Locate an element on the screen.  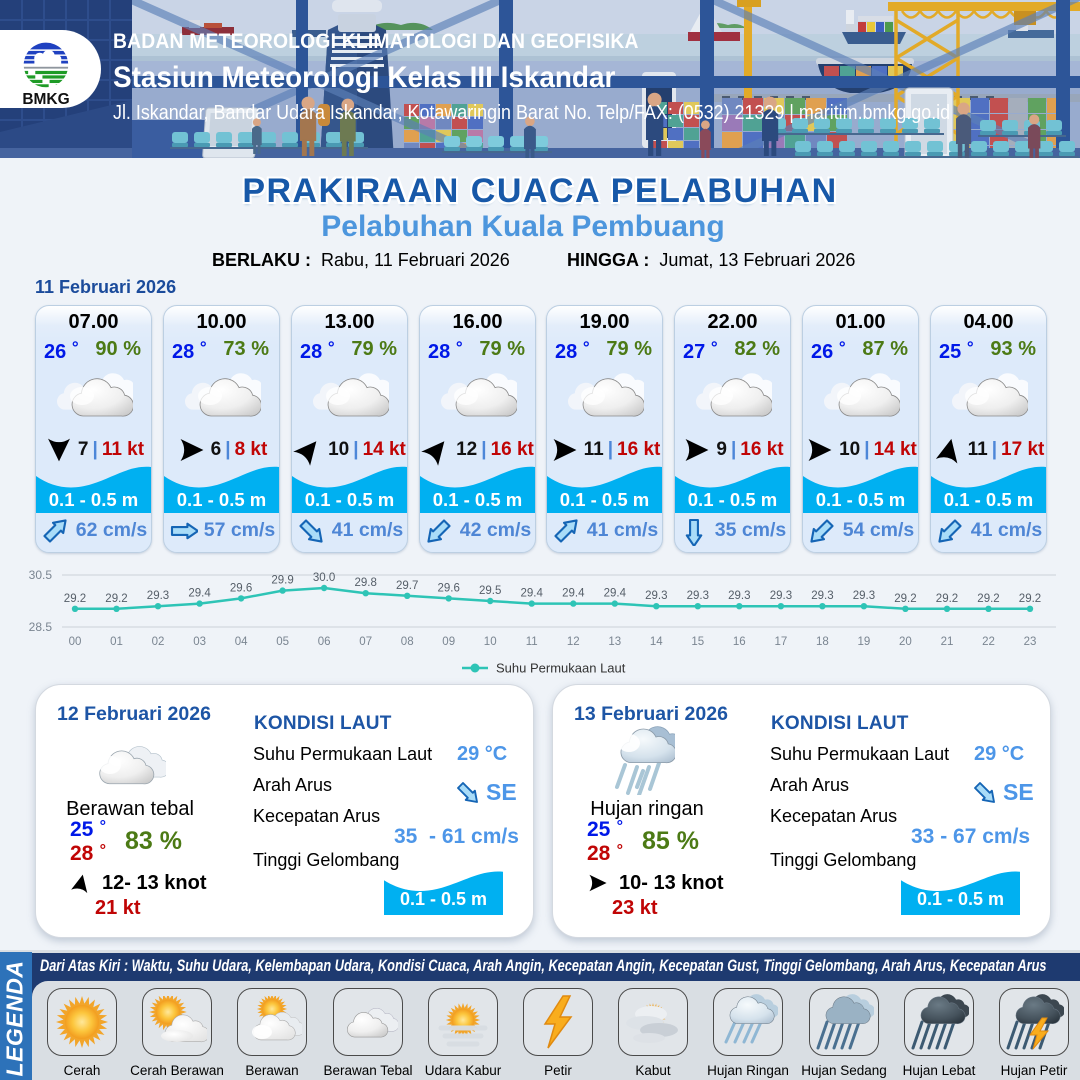
svg-text: 04 is located at coordinates (241, 642).